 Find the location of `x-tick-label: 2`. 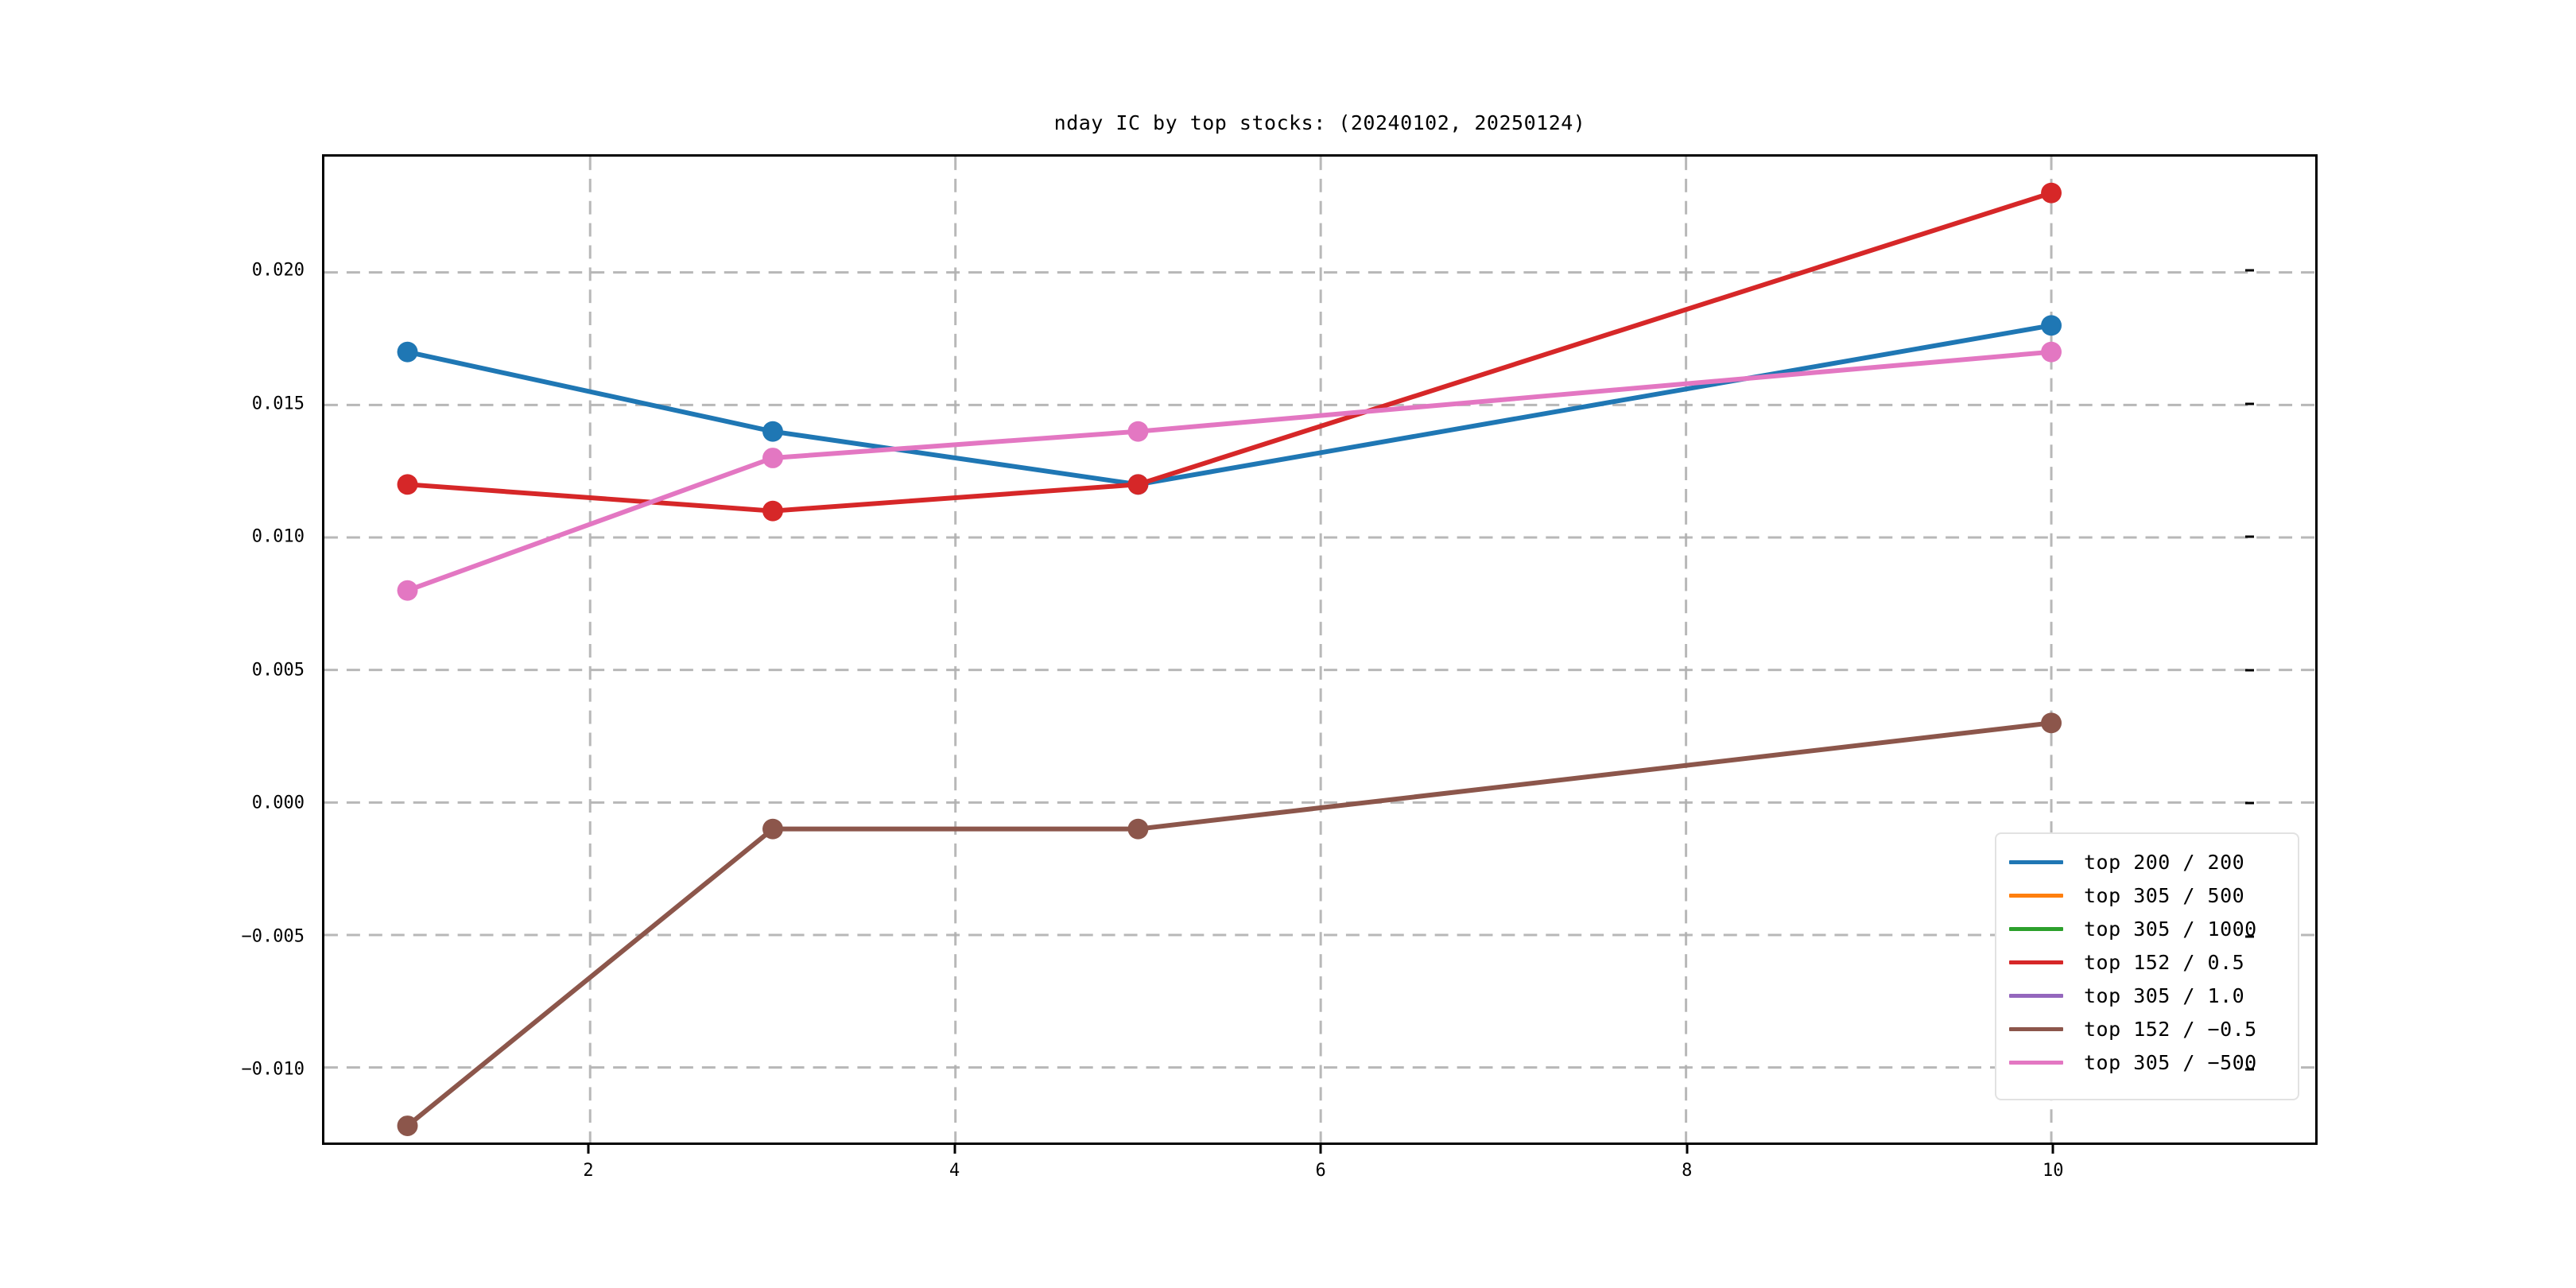

x-tick-label: 2 is located at coordinates (588, 1171).